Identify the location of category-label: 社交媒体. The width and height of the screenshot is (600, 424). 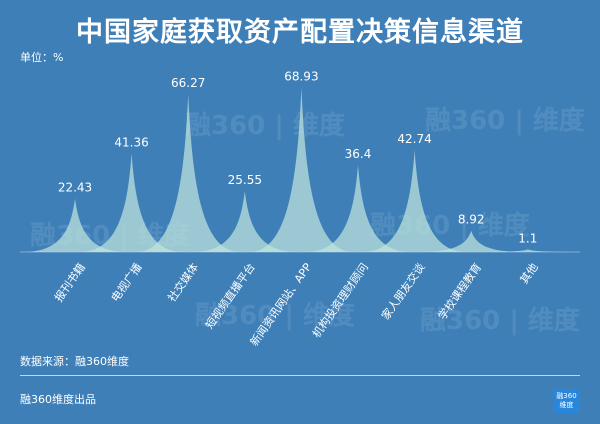
(183, 282).